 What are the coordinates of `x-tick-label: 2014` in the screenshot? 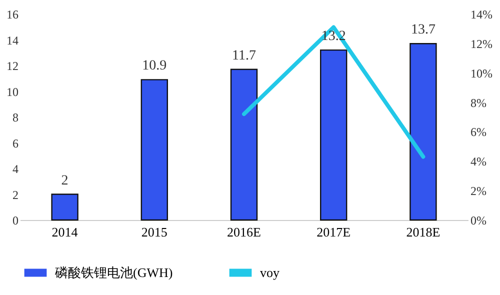 It's located at (65, 232).